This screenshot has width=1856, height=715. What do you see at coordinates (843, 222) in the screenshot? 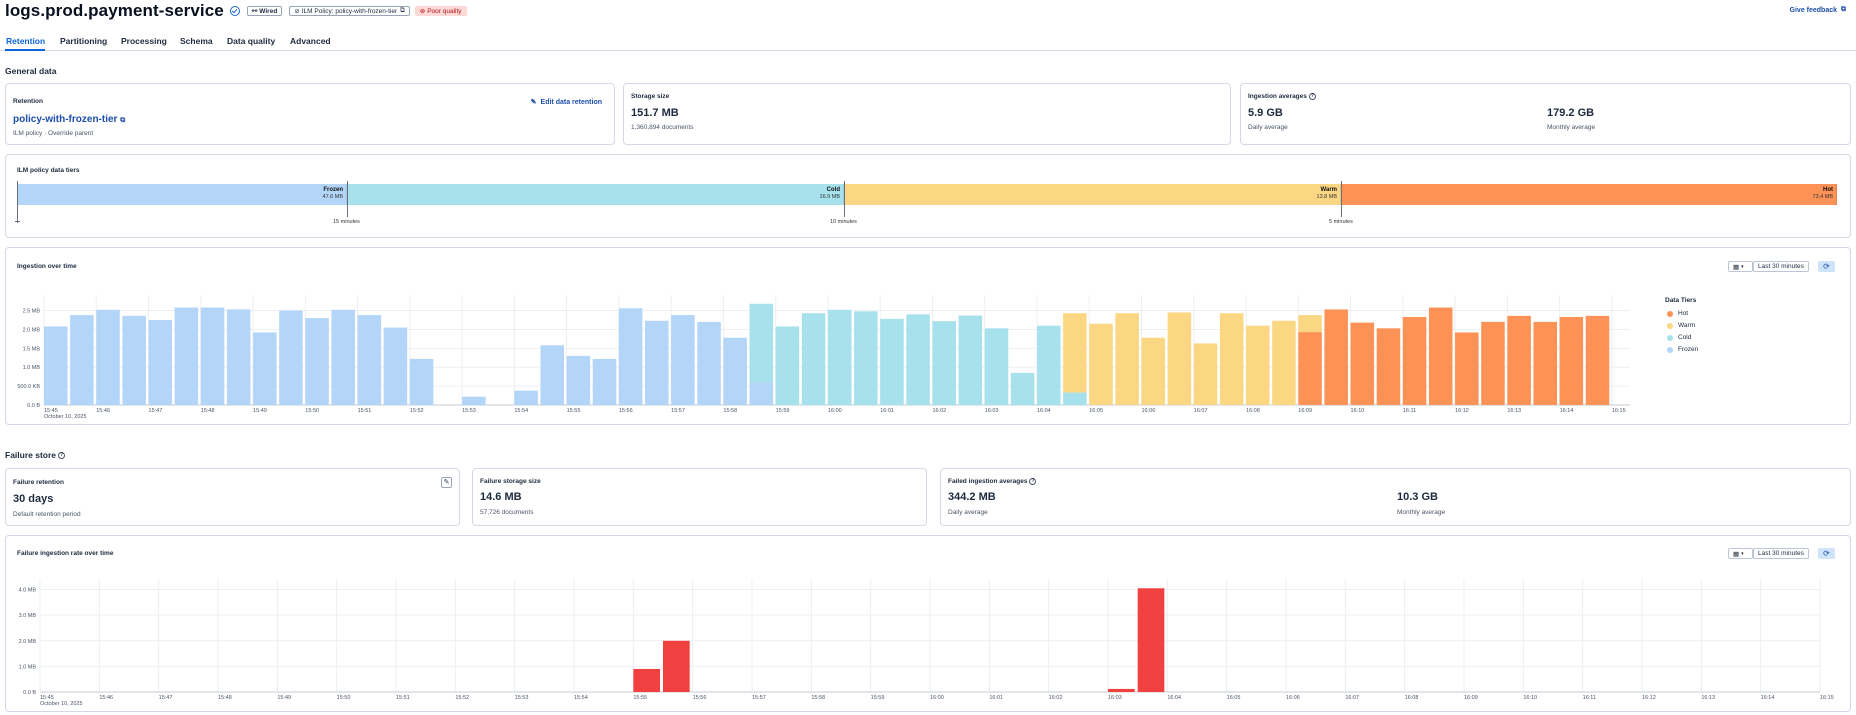
I see `tier-tick-label: 10 minutes` at bounding box center [843, 222].